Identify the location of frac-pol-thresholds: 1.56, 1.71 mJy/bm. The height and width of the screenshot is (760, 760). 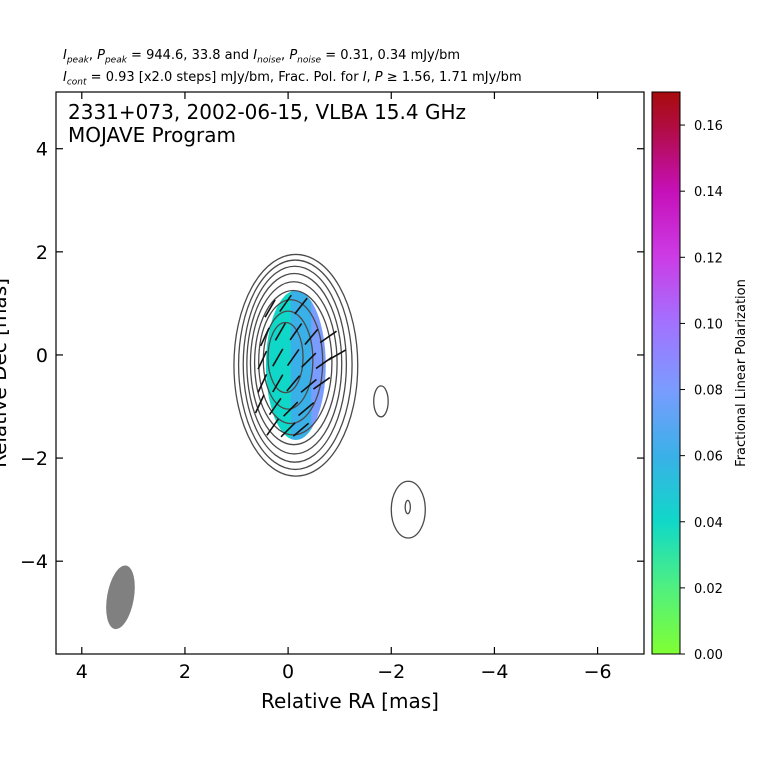
(461, 77).